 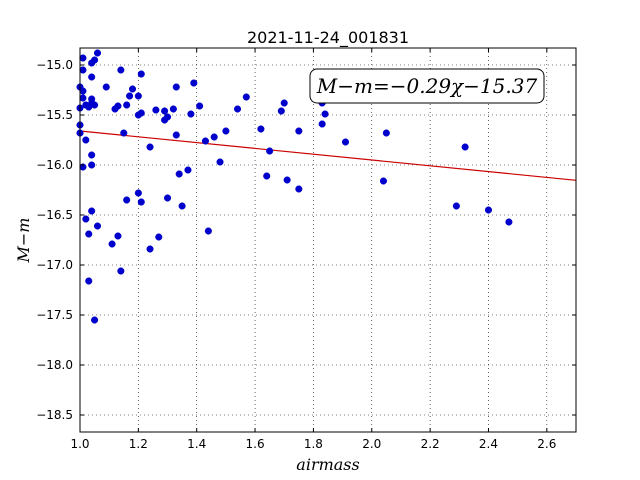 What do you see at coordinates (488, 444) in the screenshot?
I see `x-tick-label: 2.4` at bounding box center [488, 444].